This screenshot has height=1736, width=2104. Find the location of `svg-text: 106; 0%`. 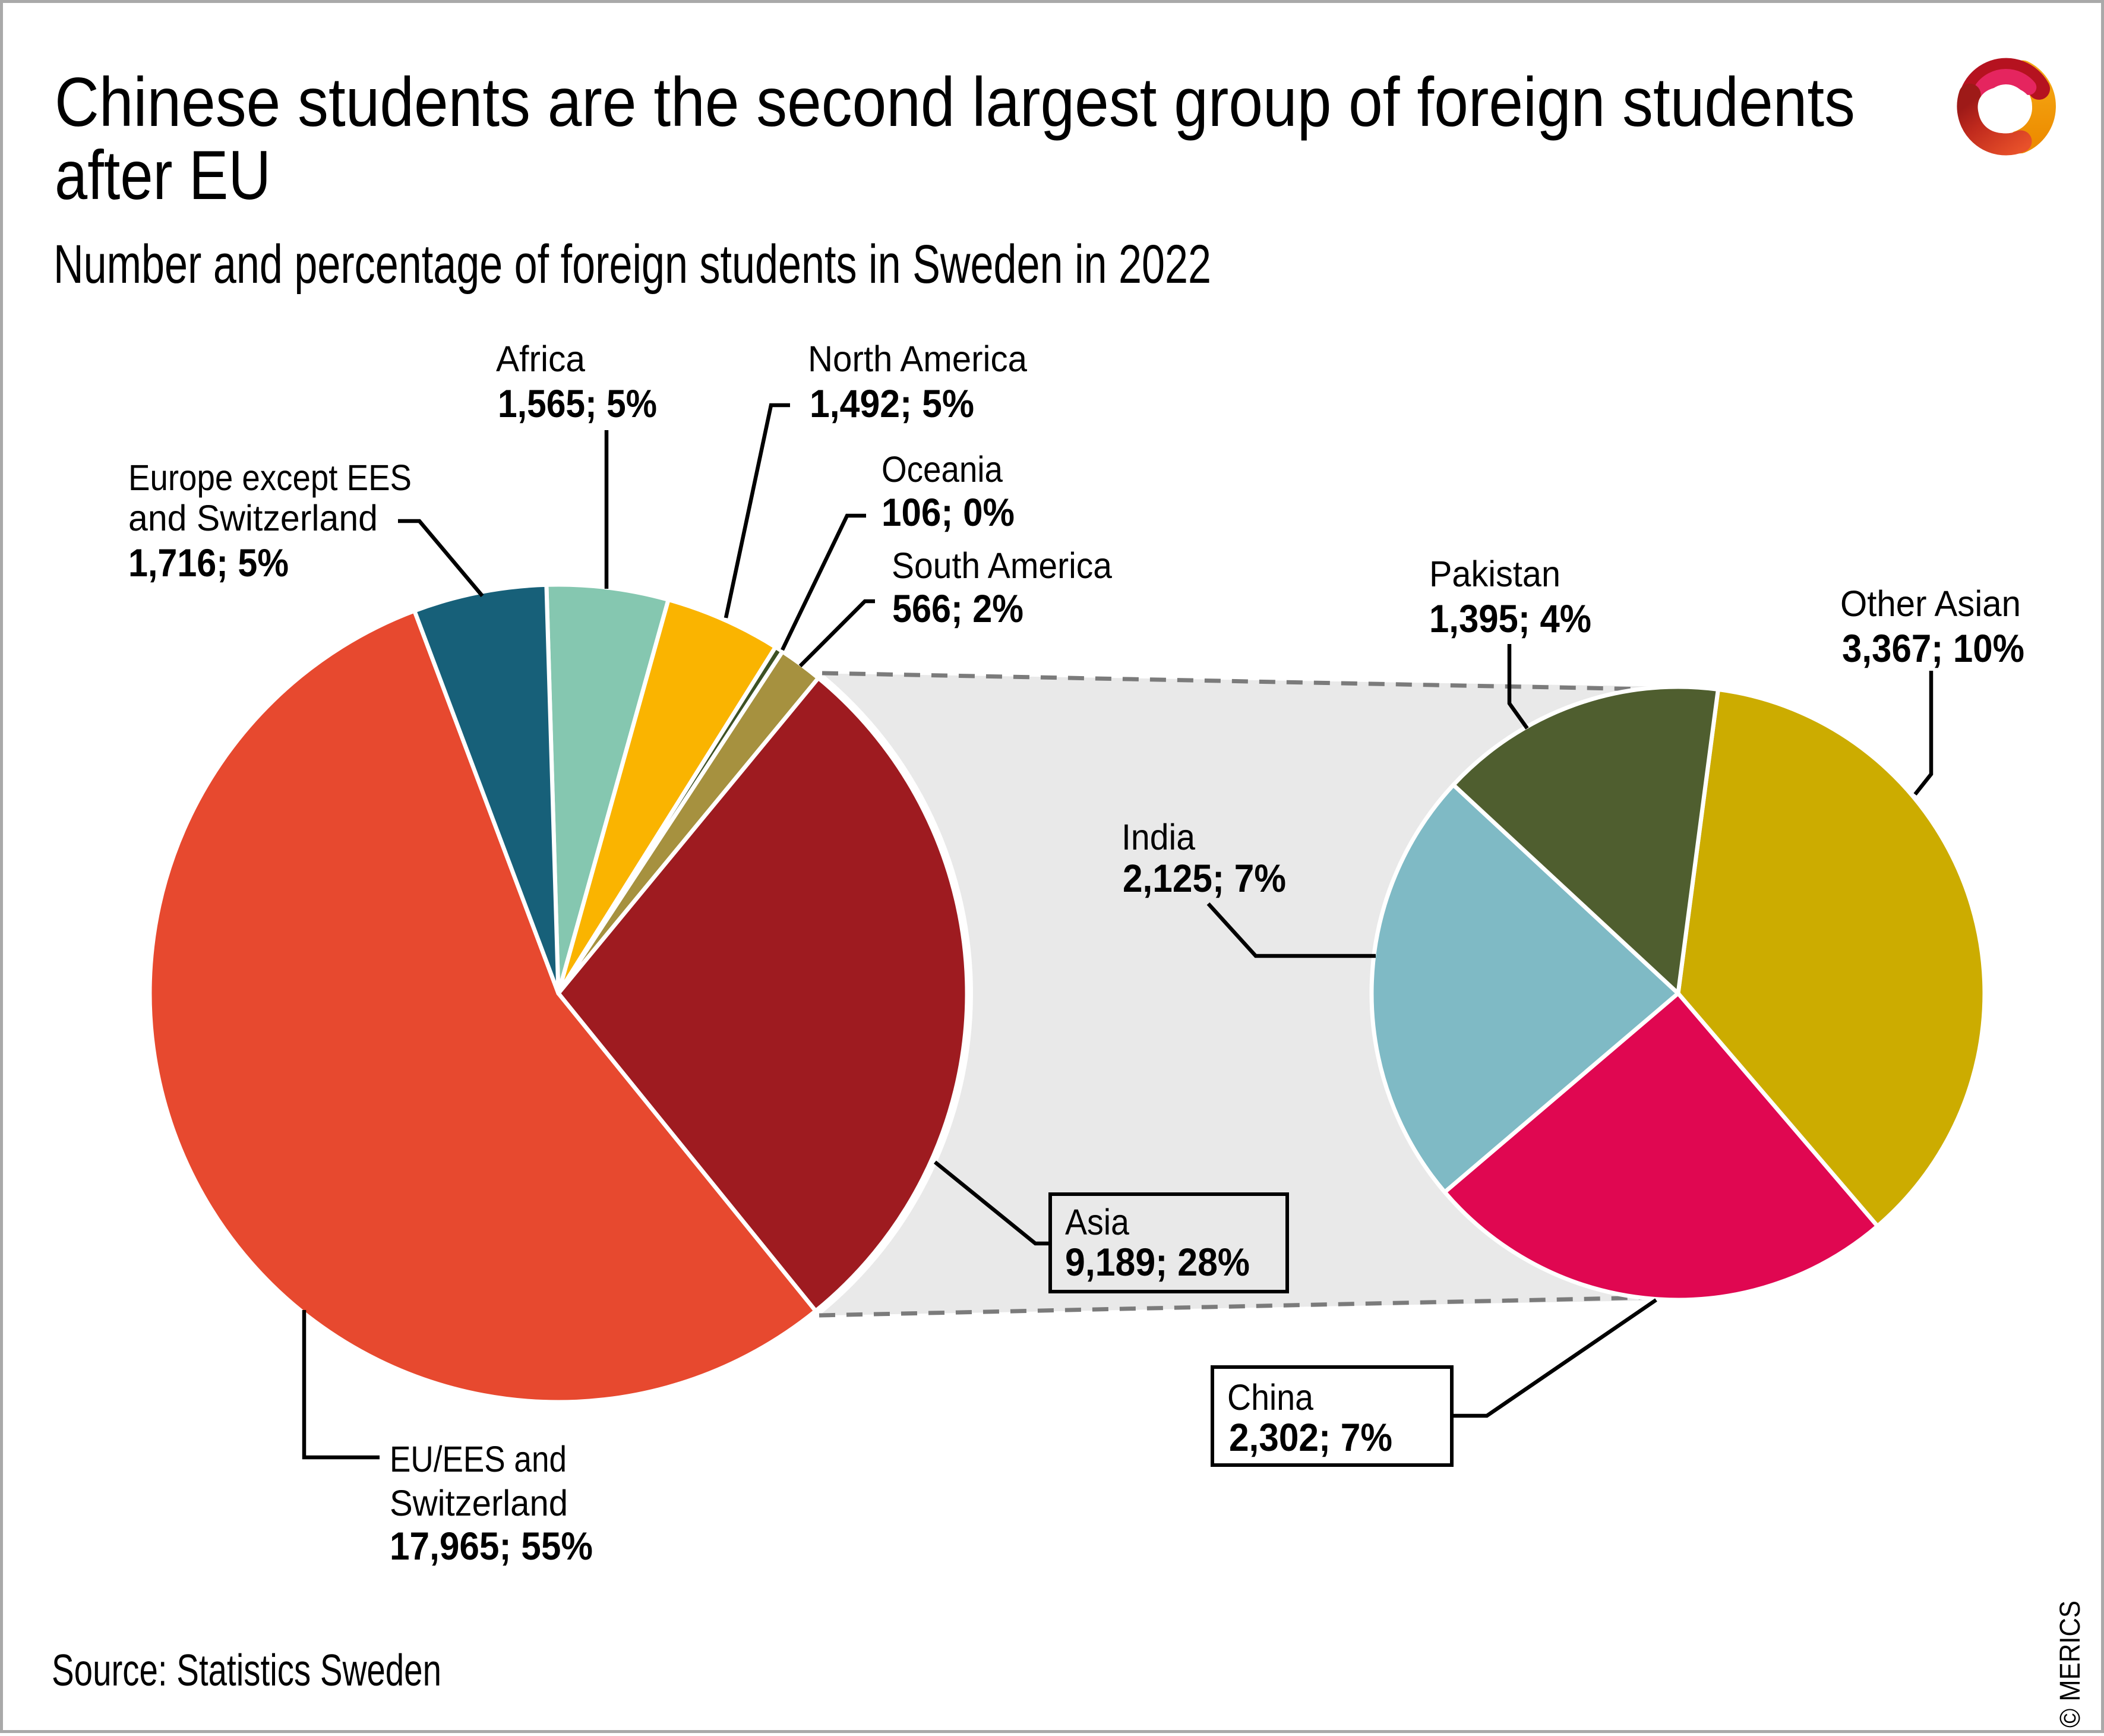

svg-text: 106; 0% is located at coordinates (948, 512).